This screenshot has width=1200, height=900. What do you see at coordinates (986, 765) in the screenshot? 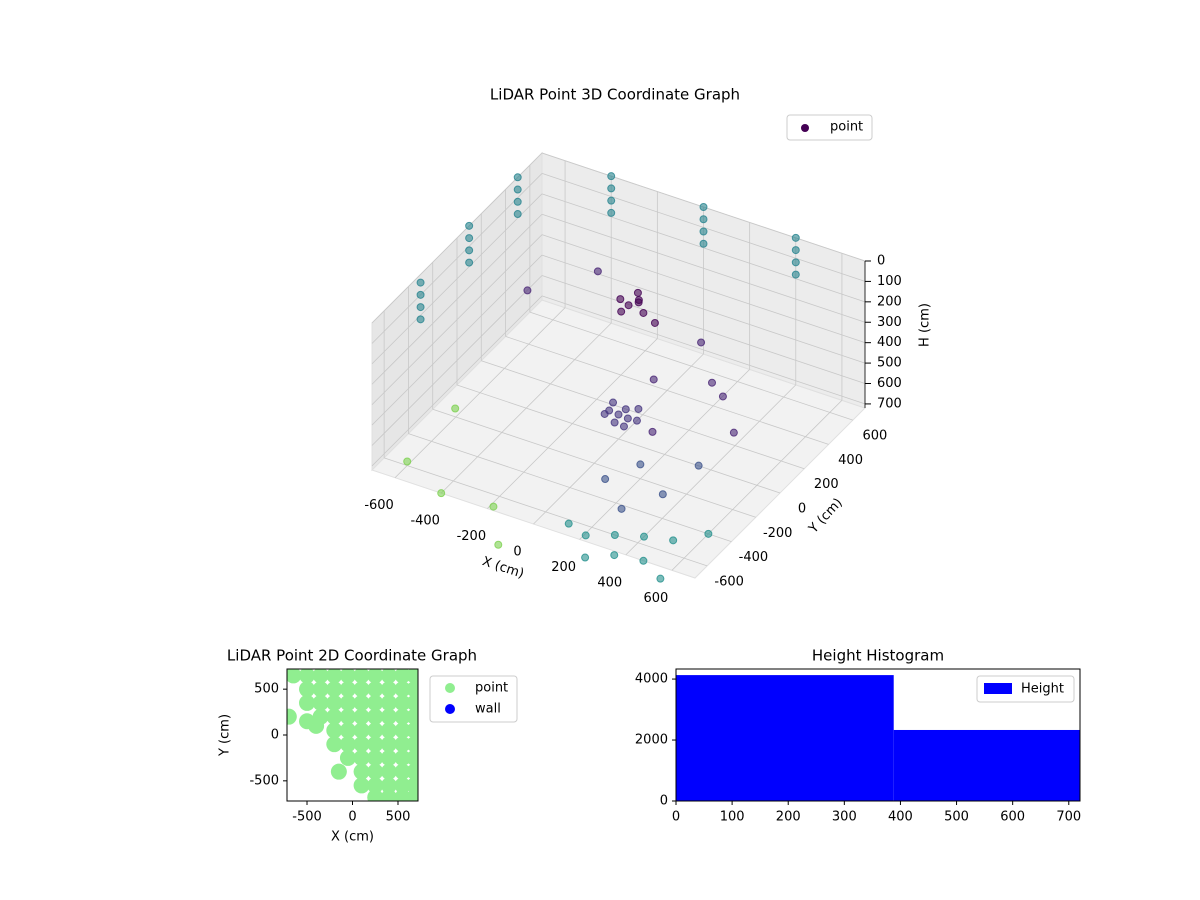
I see `bar` at bounding box center [986, 765].